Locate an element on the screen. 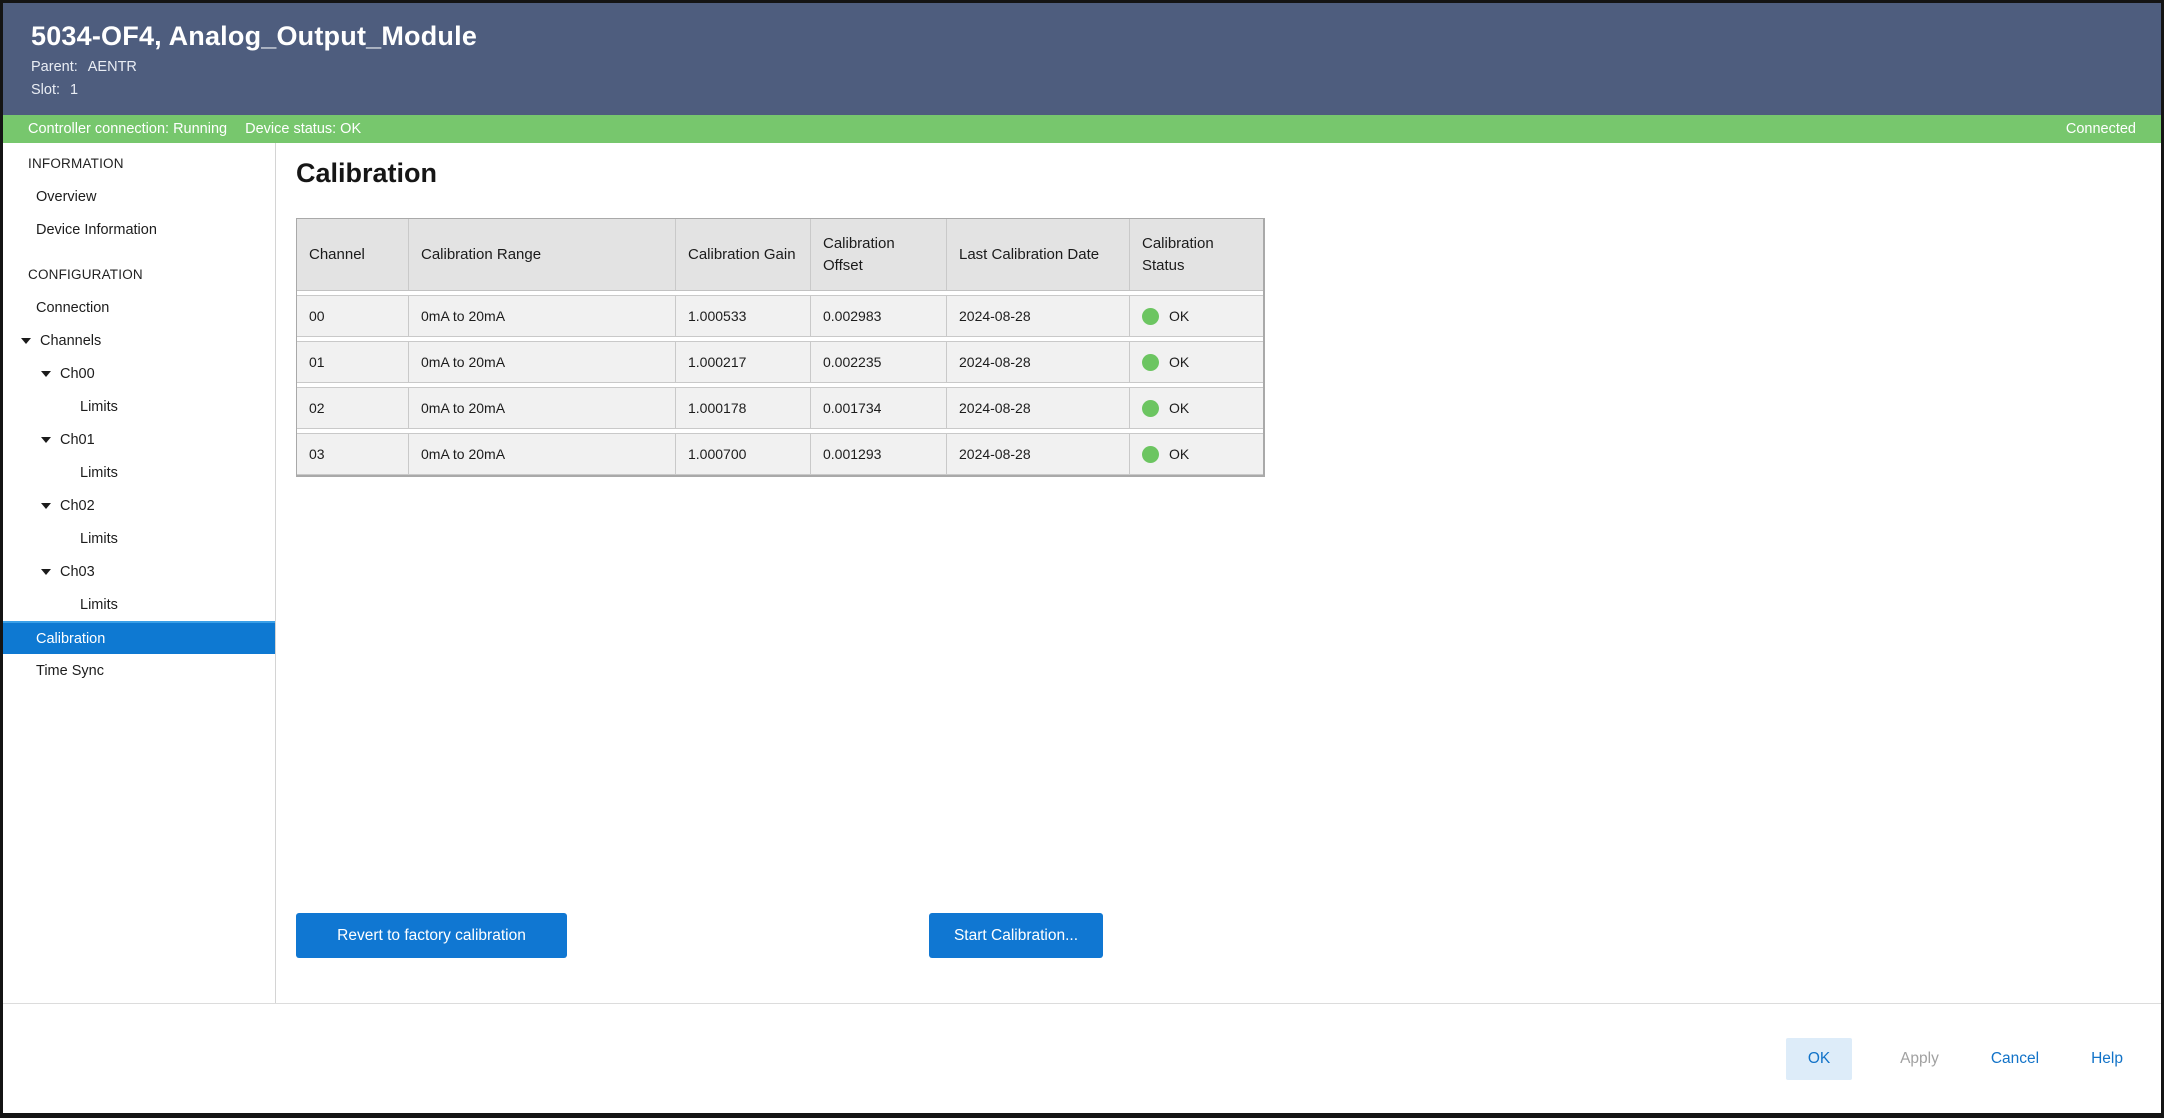  slot-value: 1 is located at coordinates (74, 90).